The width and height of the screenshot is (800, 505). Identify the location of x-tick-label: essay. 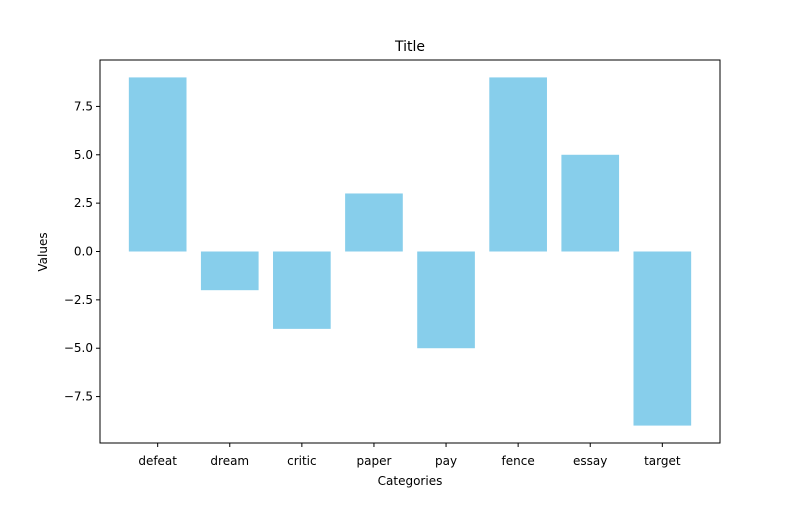
(590, 461).